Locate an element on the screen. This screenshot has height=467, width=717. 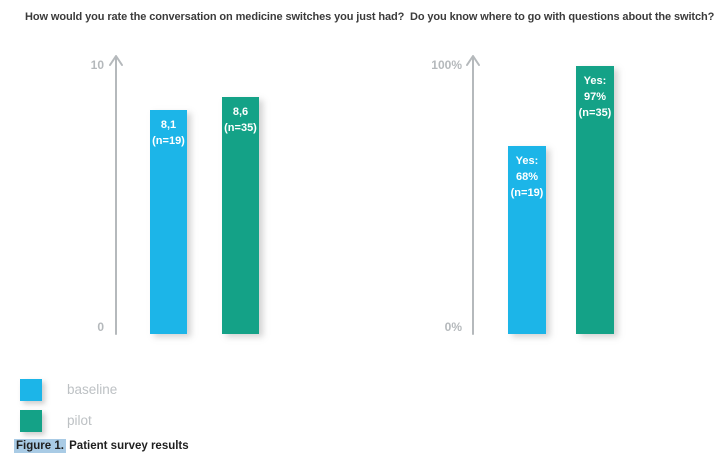
bar-value-label: 97% is located at coordinates (595, 97).